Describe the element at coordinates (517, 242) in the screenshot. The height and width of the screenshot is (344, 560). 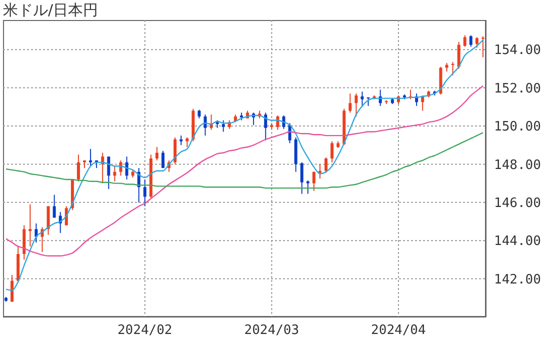
I see `y-tick-label: 144.00` at that location.